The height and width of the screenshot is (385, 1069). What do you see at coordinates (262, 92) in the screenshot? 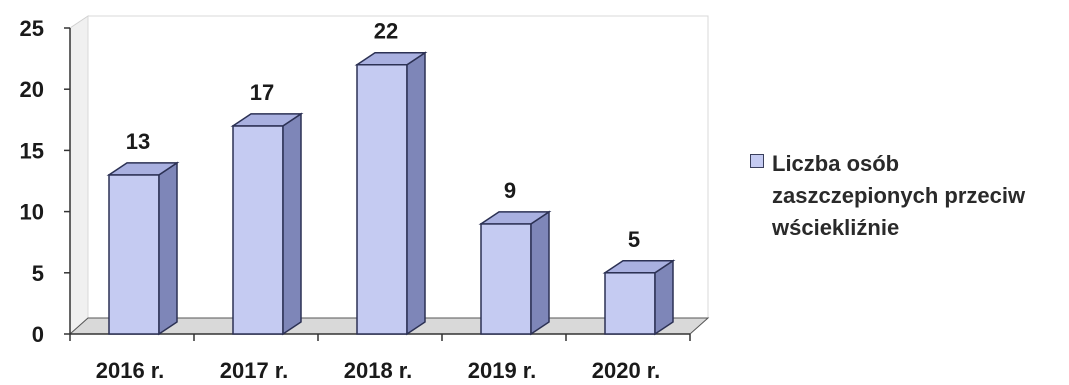
I see `data-label: 17` at bounding box center [262, 92].